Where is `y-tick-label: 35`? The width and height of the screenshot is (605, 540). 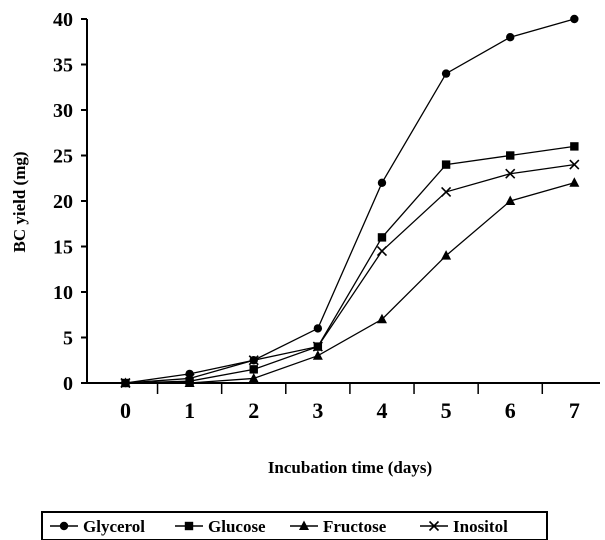 y-tick-label: 35 is located at coordinates (63, 66).